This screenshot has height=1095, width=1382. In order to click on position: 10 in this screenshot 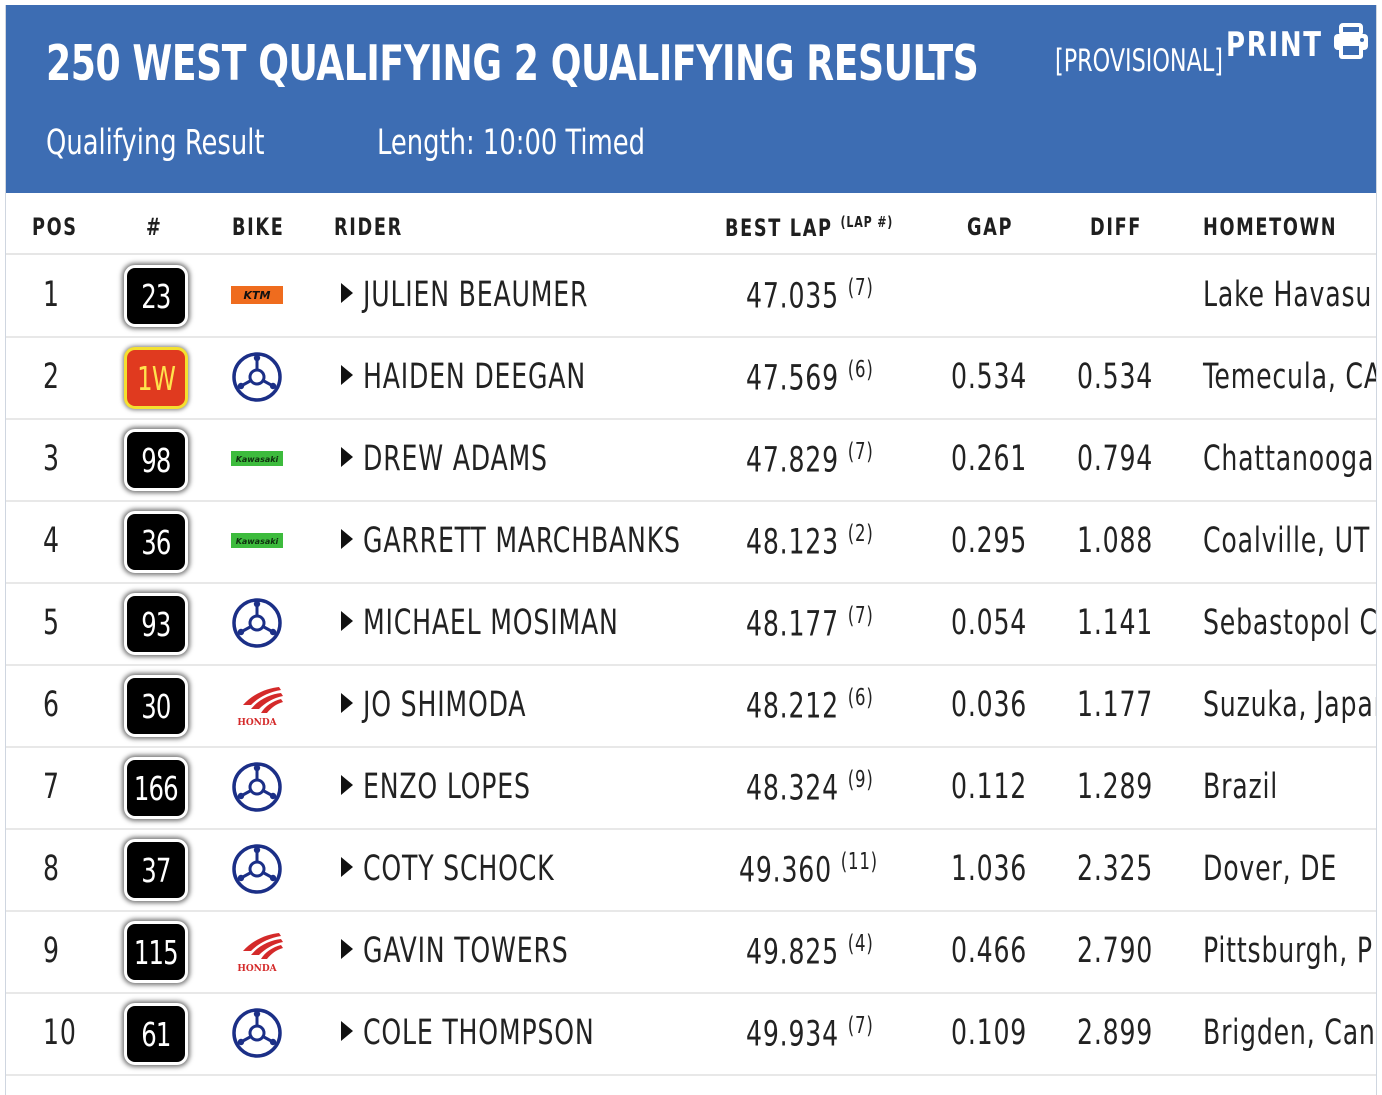, I will do `click(60, 1033)`.